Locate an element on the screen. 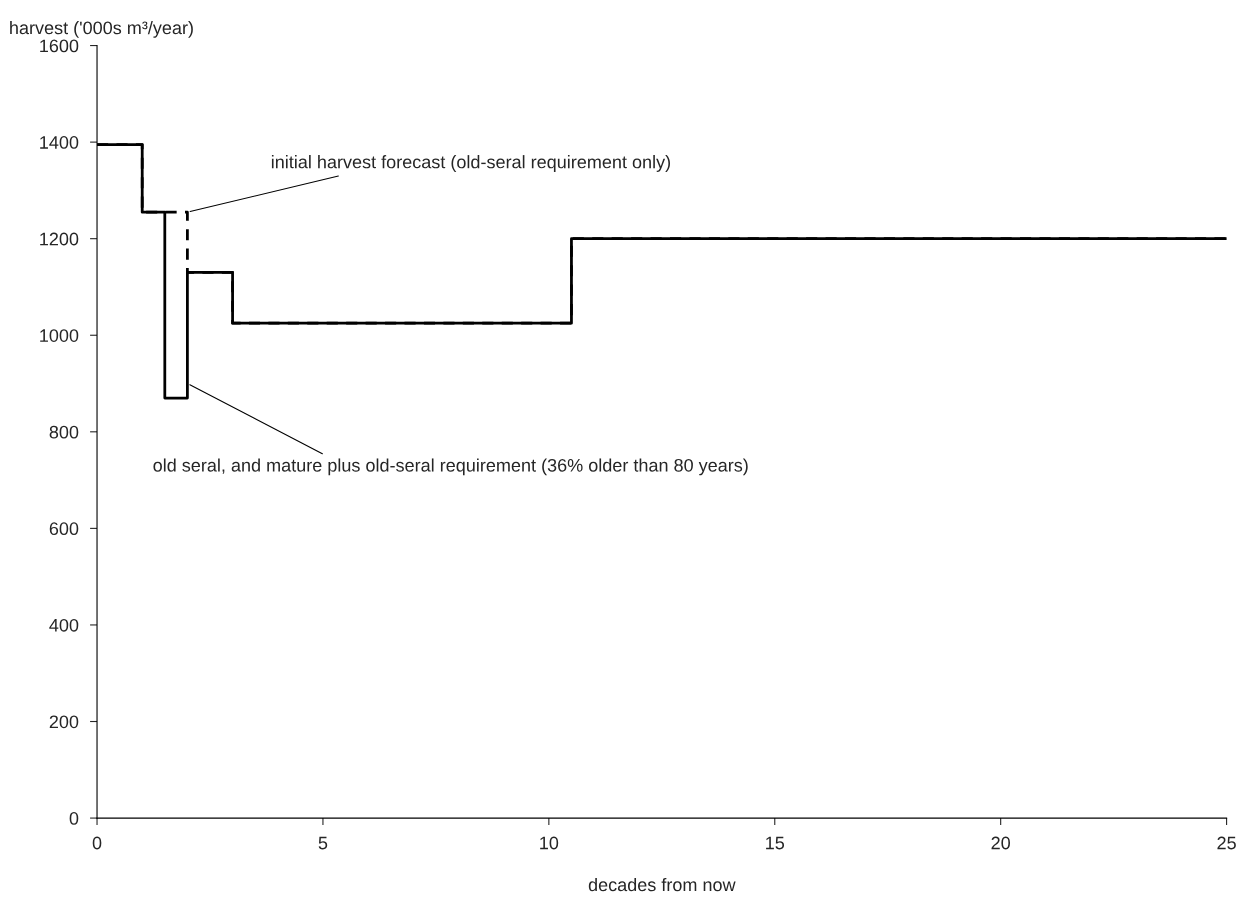 This screenshot has width=1244, height=911. x-tick-label: 20 is located at coordinates (1001, 843).